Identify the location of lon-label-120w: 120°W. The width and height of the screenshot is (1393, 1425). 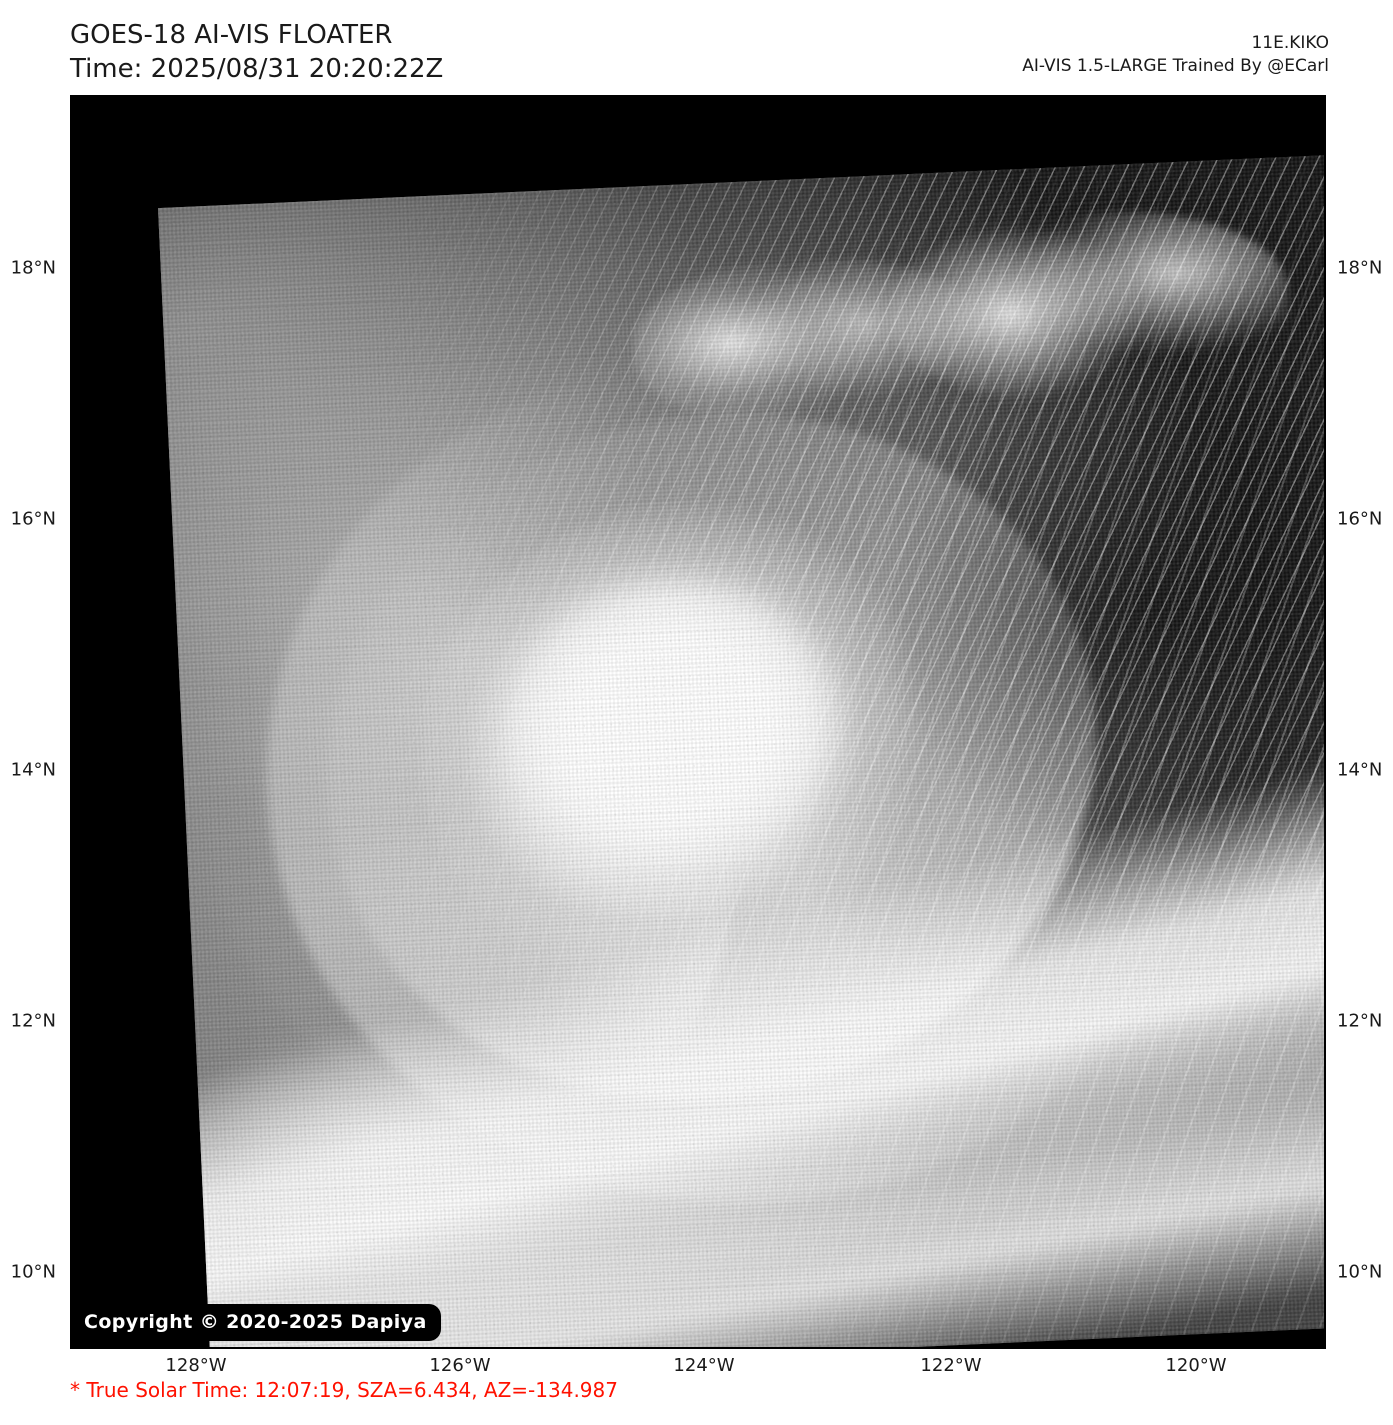
(1196, 1365).